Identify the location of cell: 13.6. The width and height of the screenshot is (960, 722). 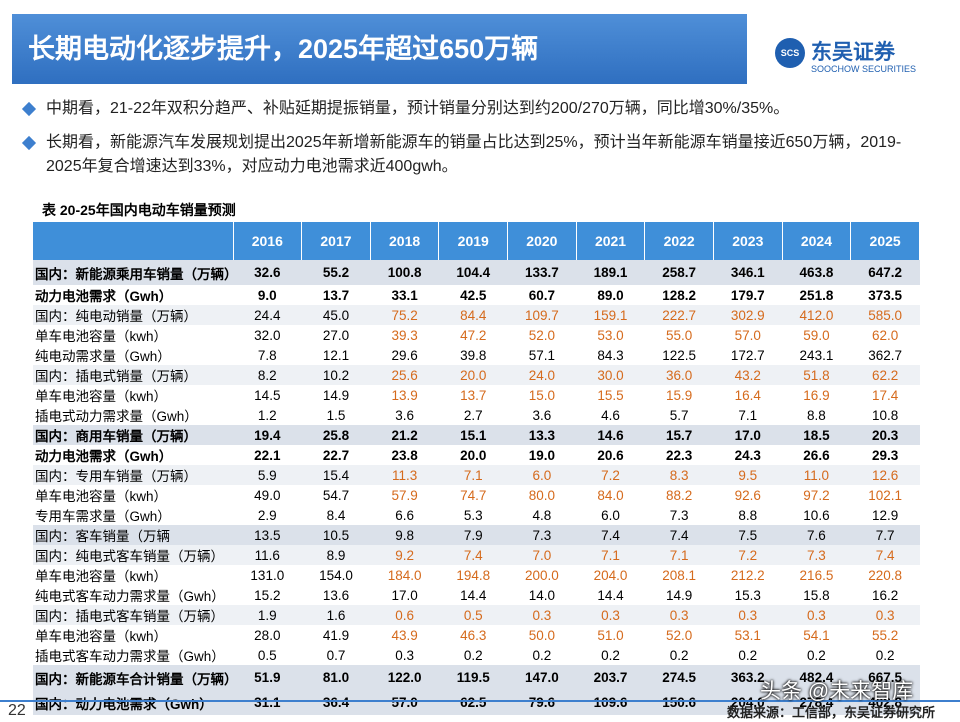
(336, 595).